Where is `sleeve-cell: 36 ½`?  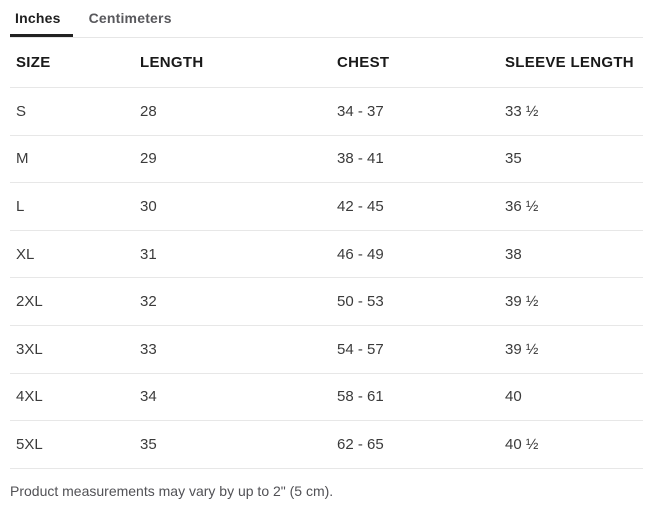 sleeve-cell: 36 ½ is located at coordinates (571, 206).